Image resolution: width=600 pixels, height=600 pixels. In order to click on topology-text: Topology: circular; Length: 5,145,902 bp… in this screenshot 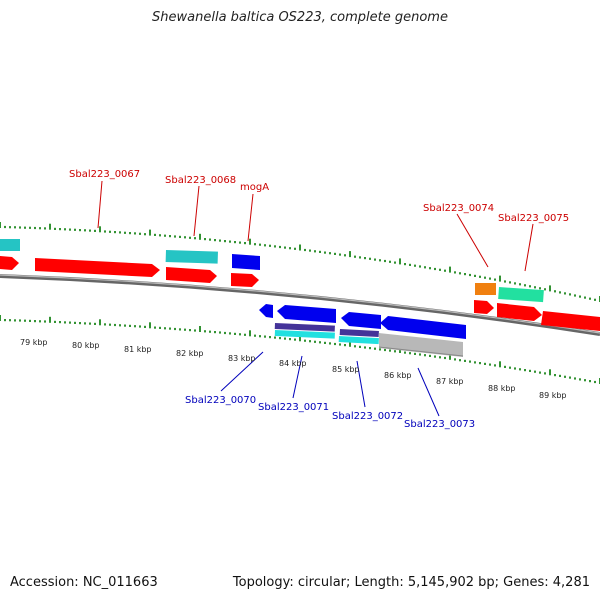, I will do `click(411, 582)`.